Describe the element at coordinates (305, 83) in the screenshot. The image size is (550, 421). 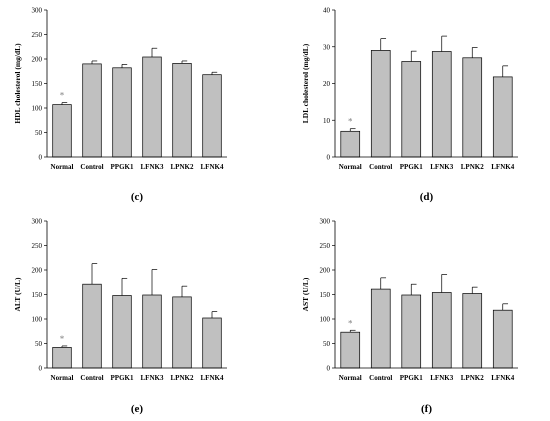
I see `y-axis-label: LDL cholesterol (mg/dL)` at that location.